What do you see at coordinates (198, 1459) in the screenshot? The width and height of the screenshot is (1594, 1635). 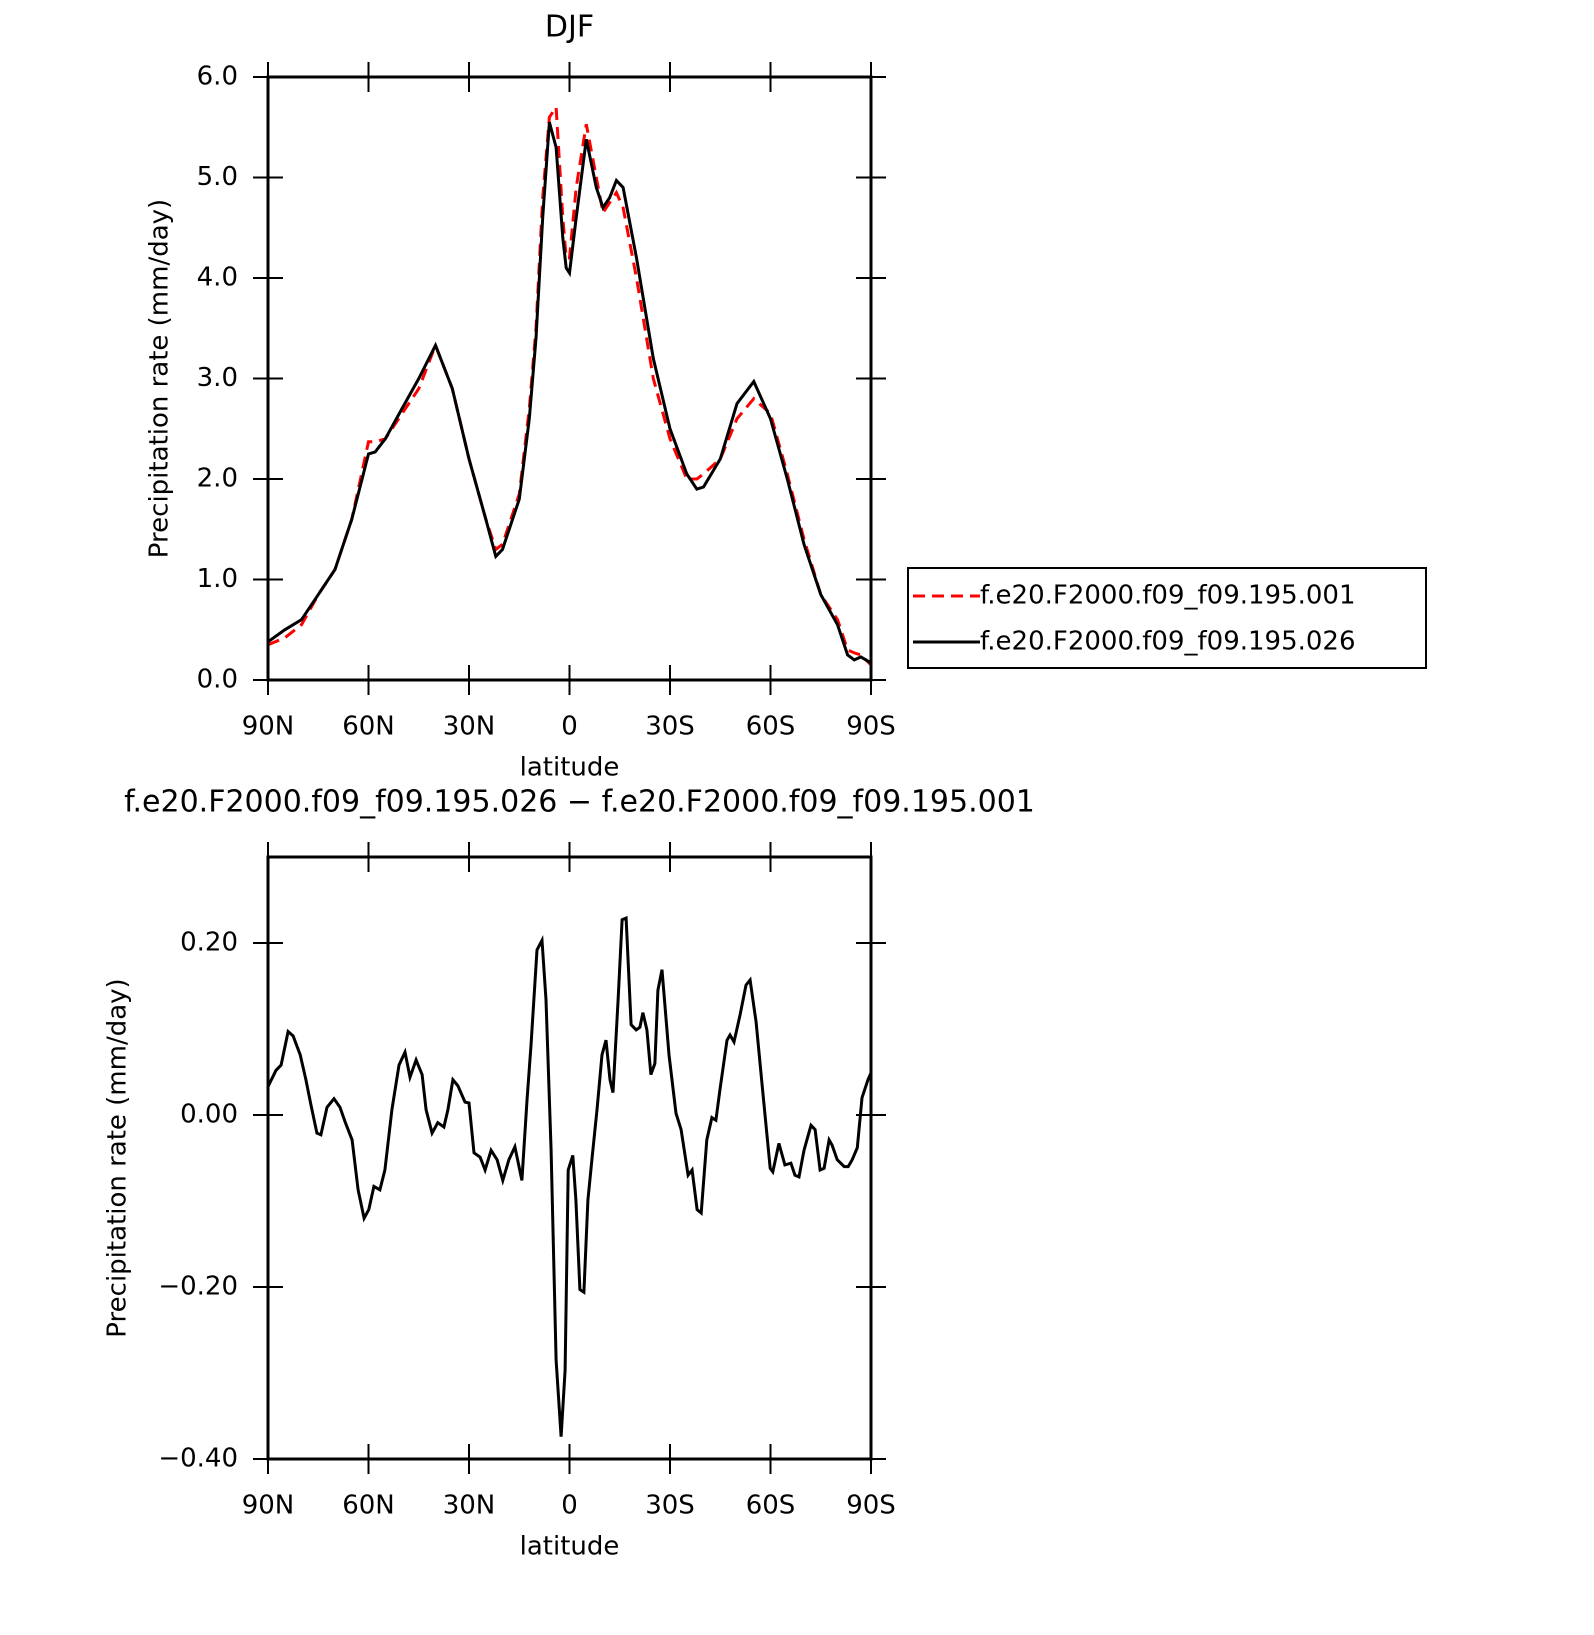 I see `y-tick-label: −0.40` at bounding box center [198, 1459].